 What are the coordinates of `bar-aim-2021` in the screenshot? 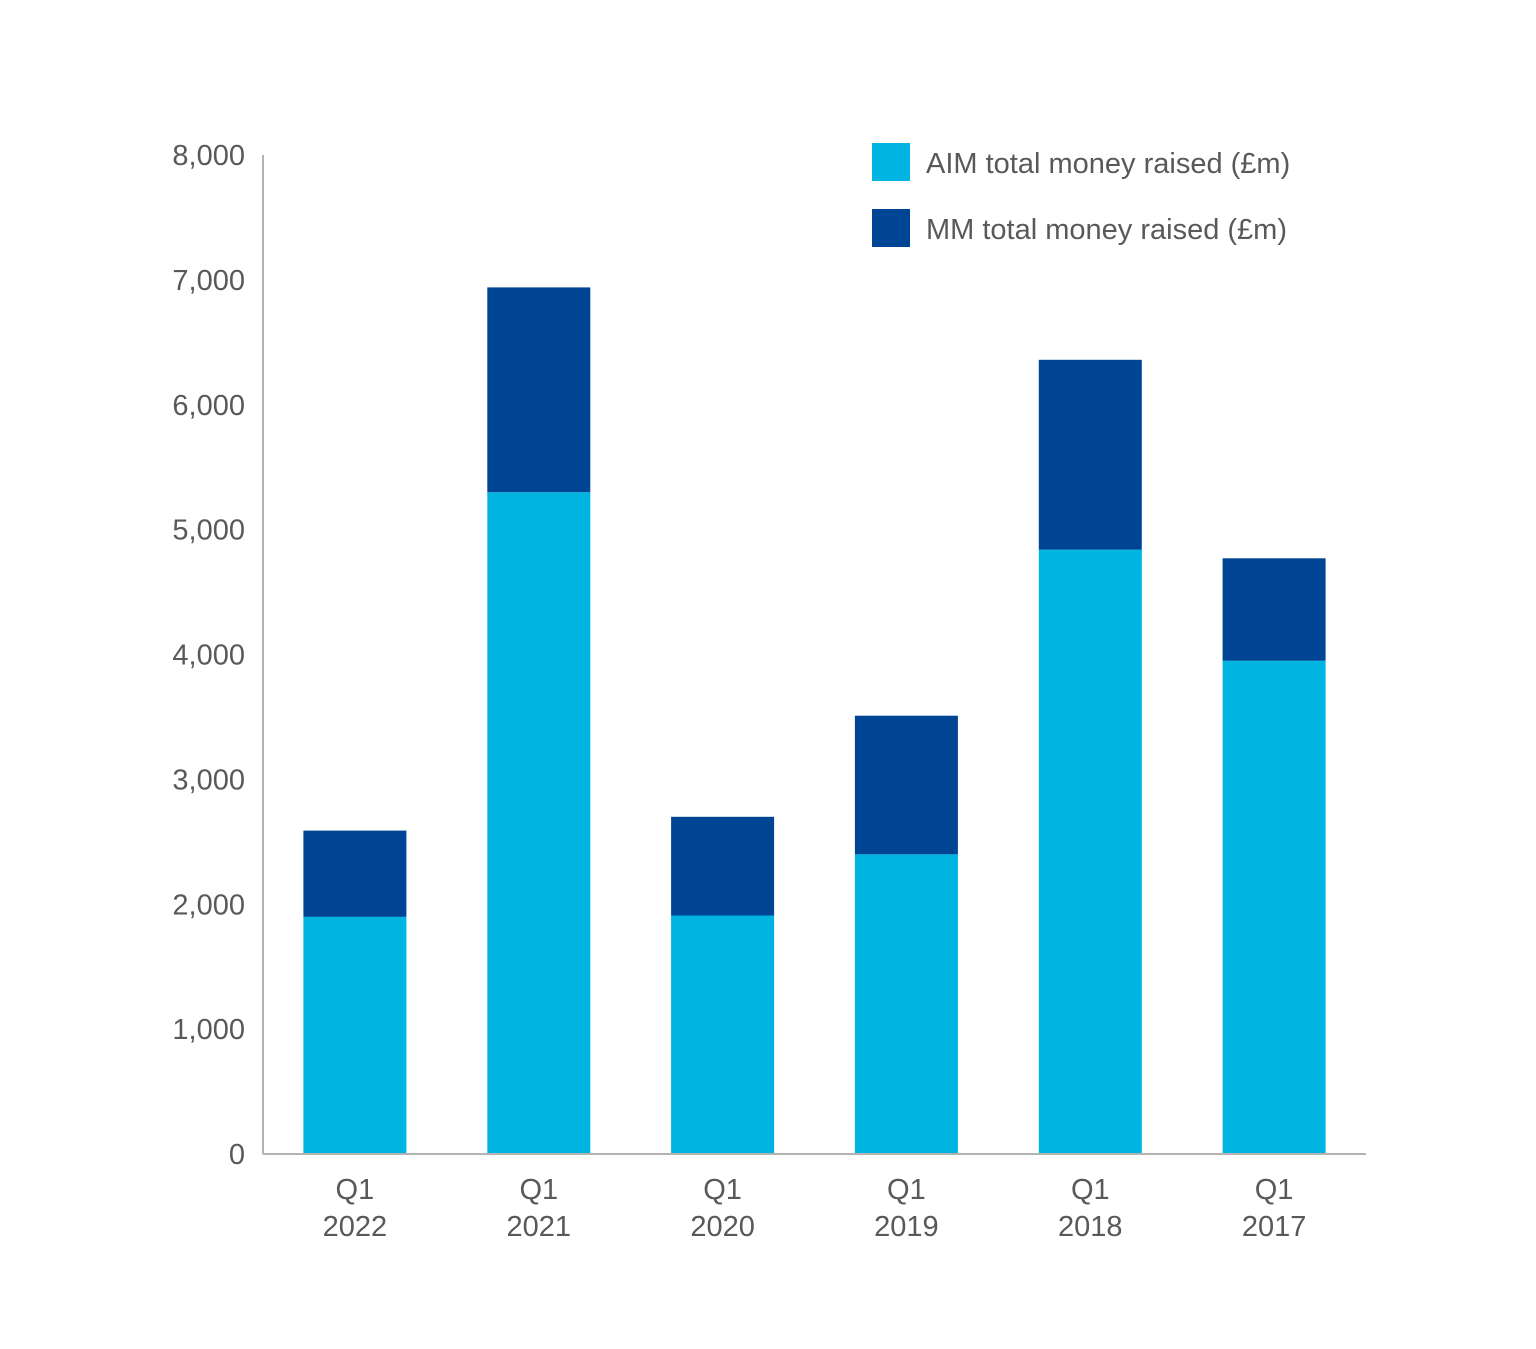 It's located at (539, 823).